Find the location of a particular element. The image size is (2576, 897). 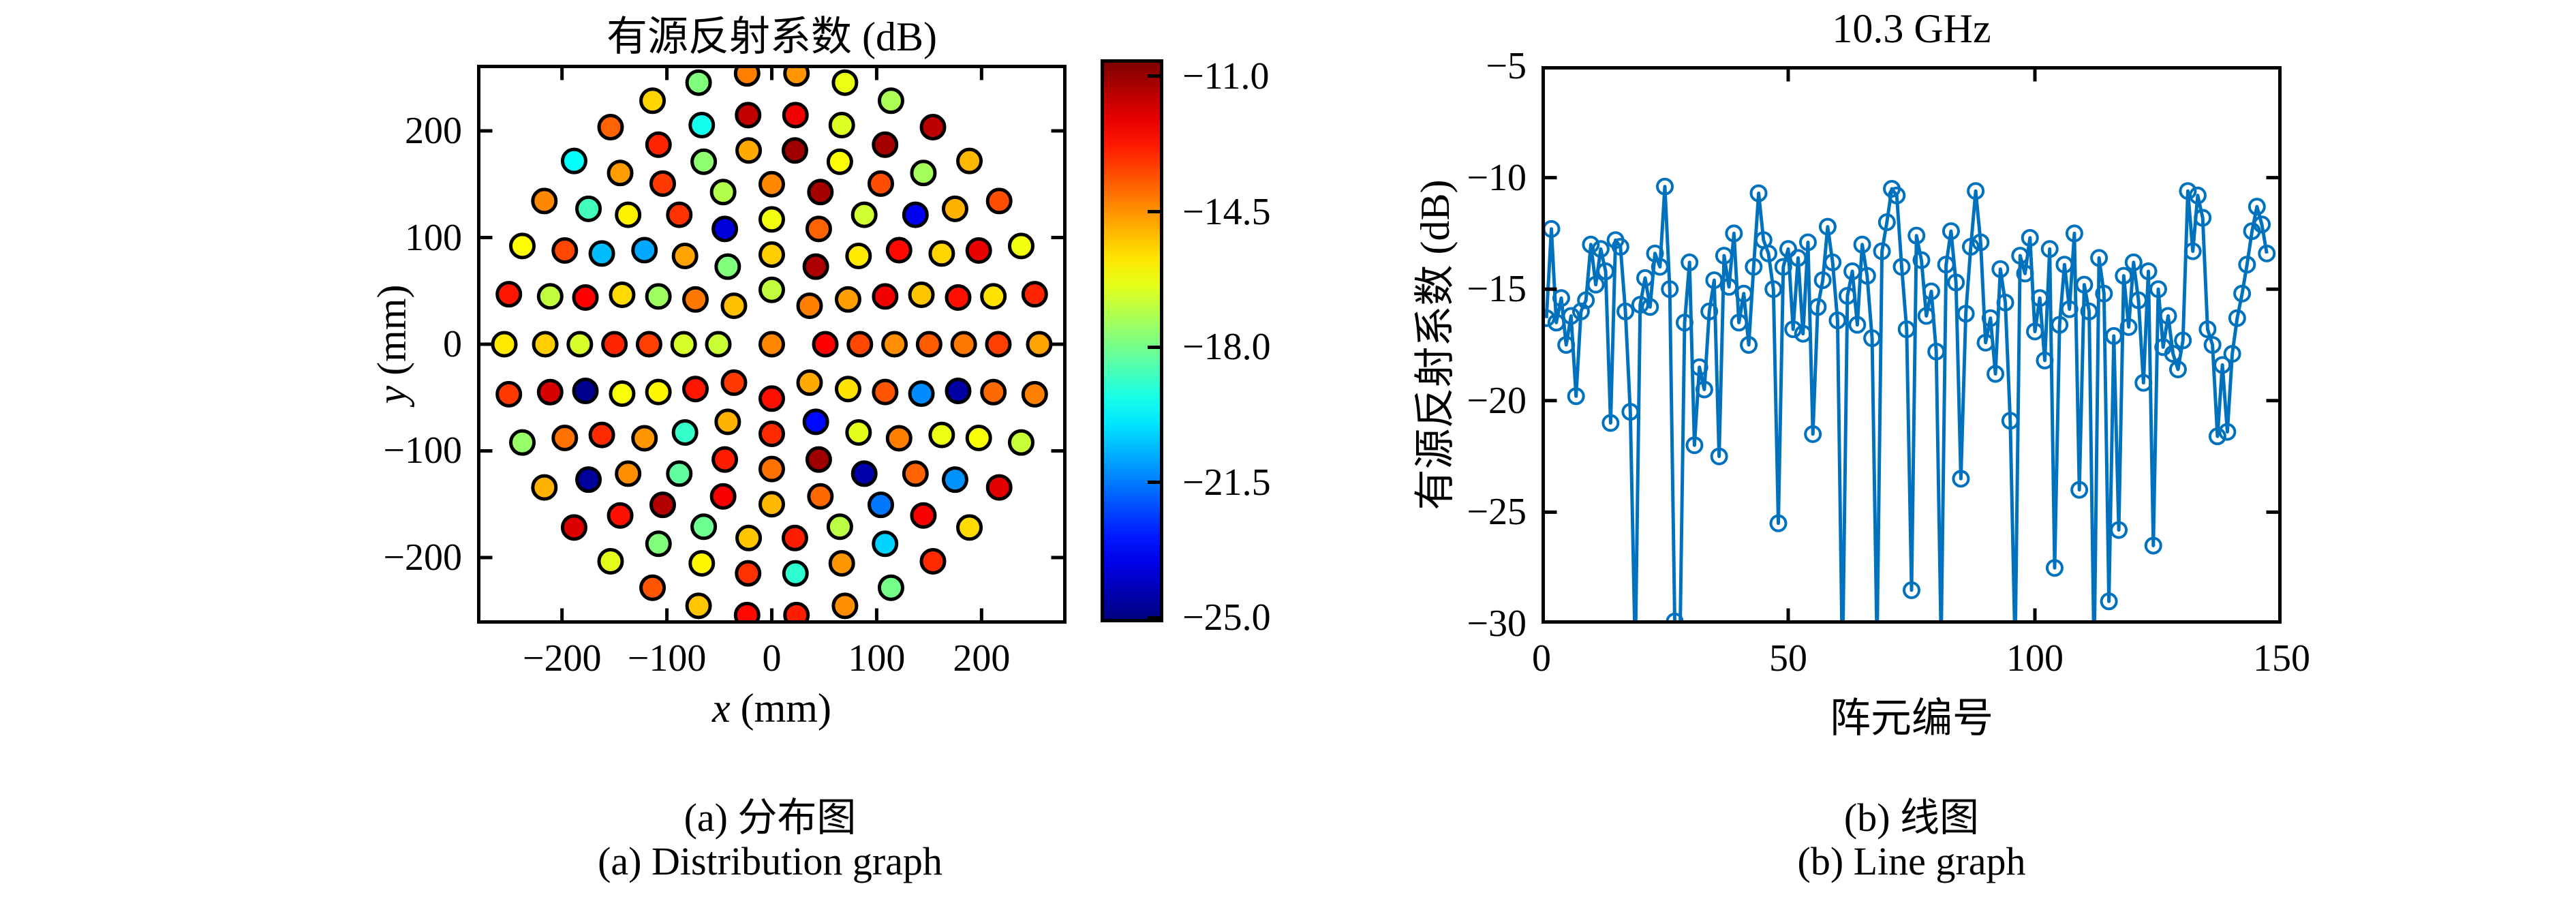

line-x-tick-100: 100 is located at coordinates (2035, 658).